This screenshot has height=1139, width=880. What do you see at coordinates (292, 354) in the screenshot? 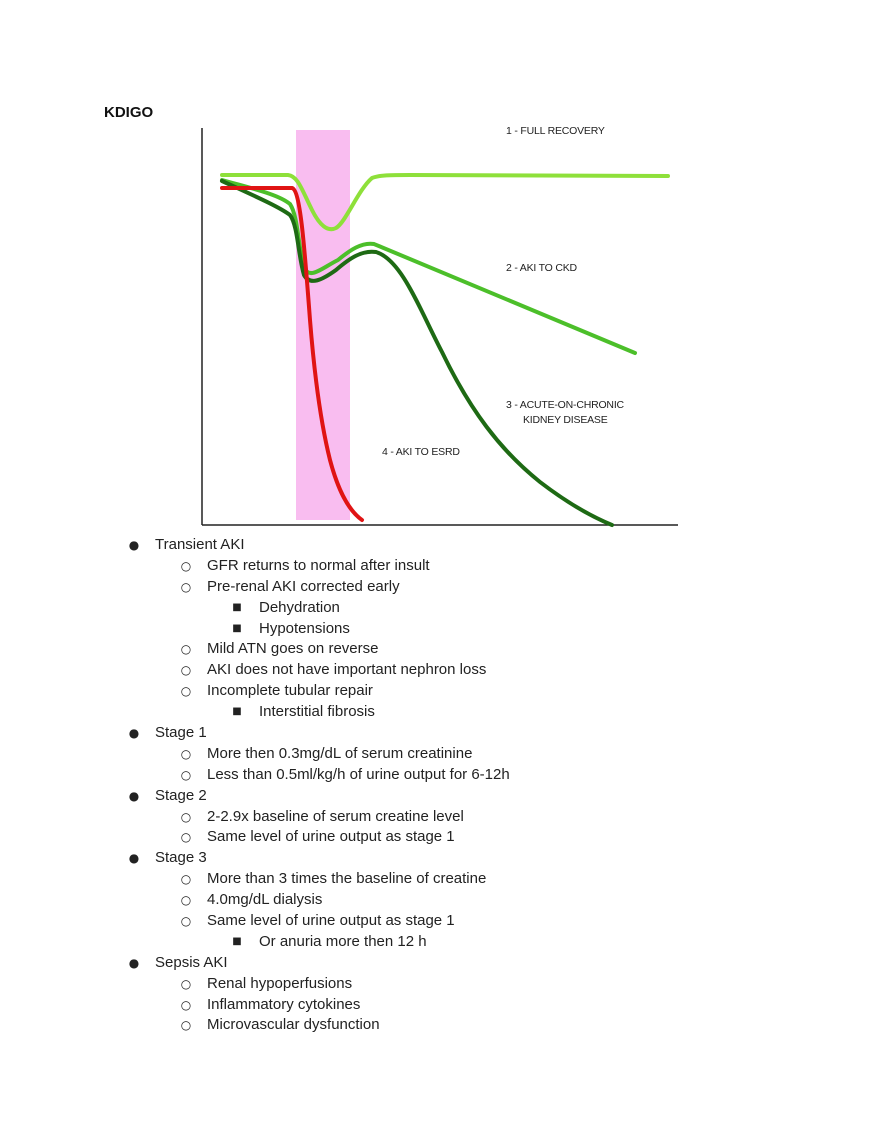
I see `curve-aki-to-esrd` at bounding box center [292, 354].